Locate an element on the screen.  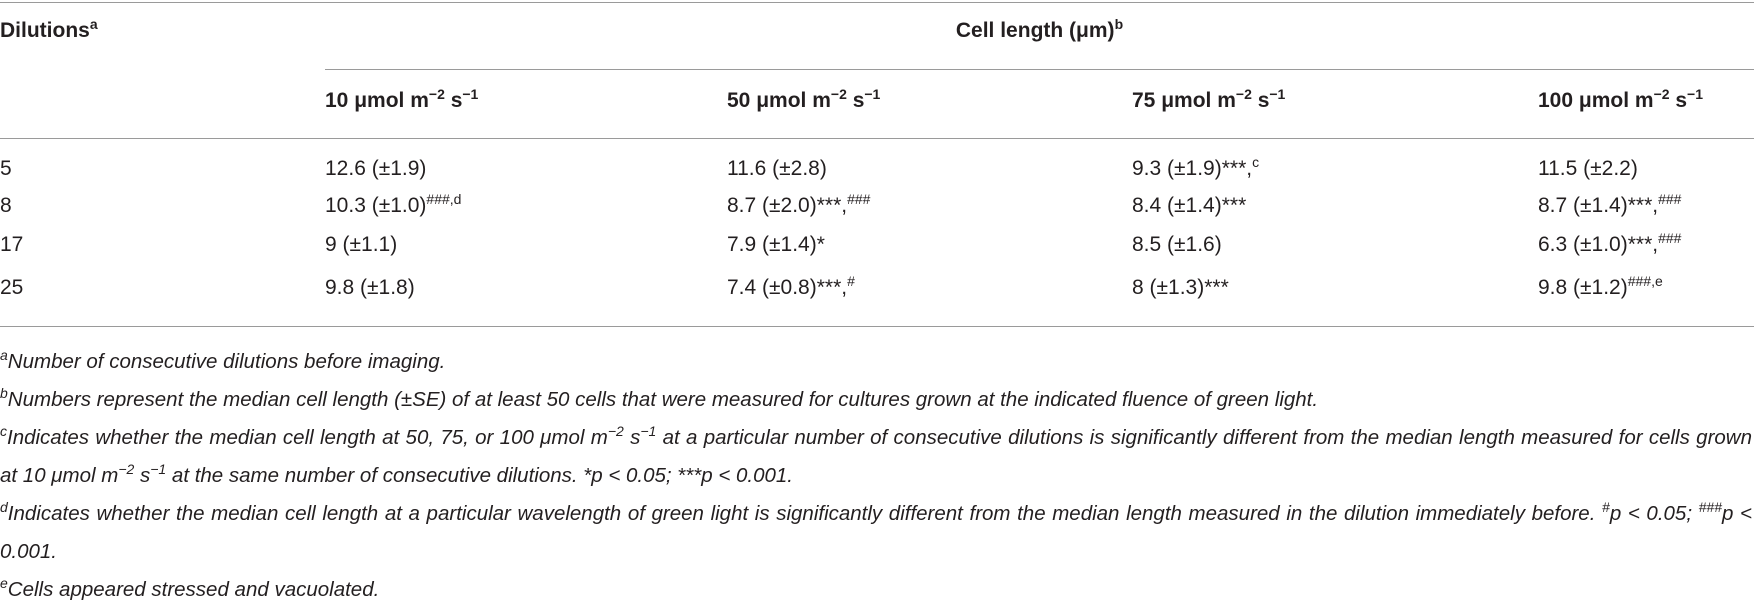
text: 75 μmol m is located at coordinates (1184, 100).